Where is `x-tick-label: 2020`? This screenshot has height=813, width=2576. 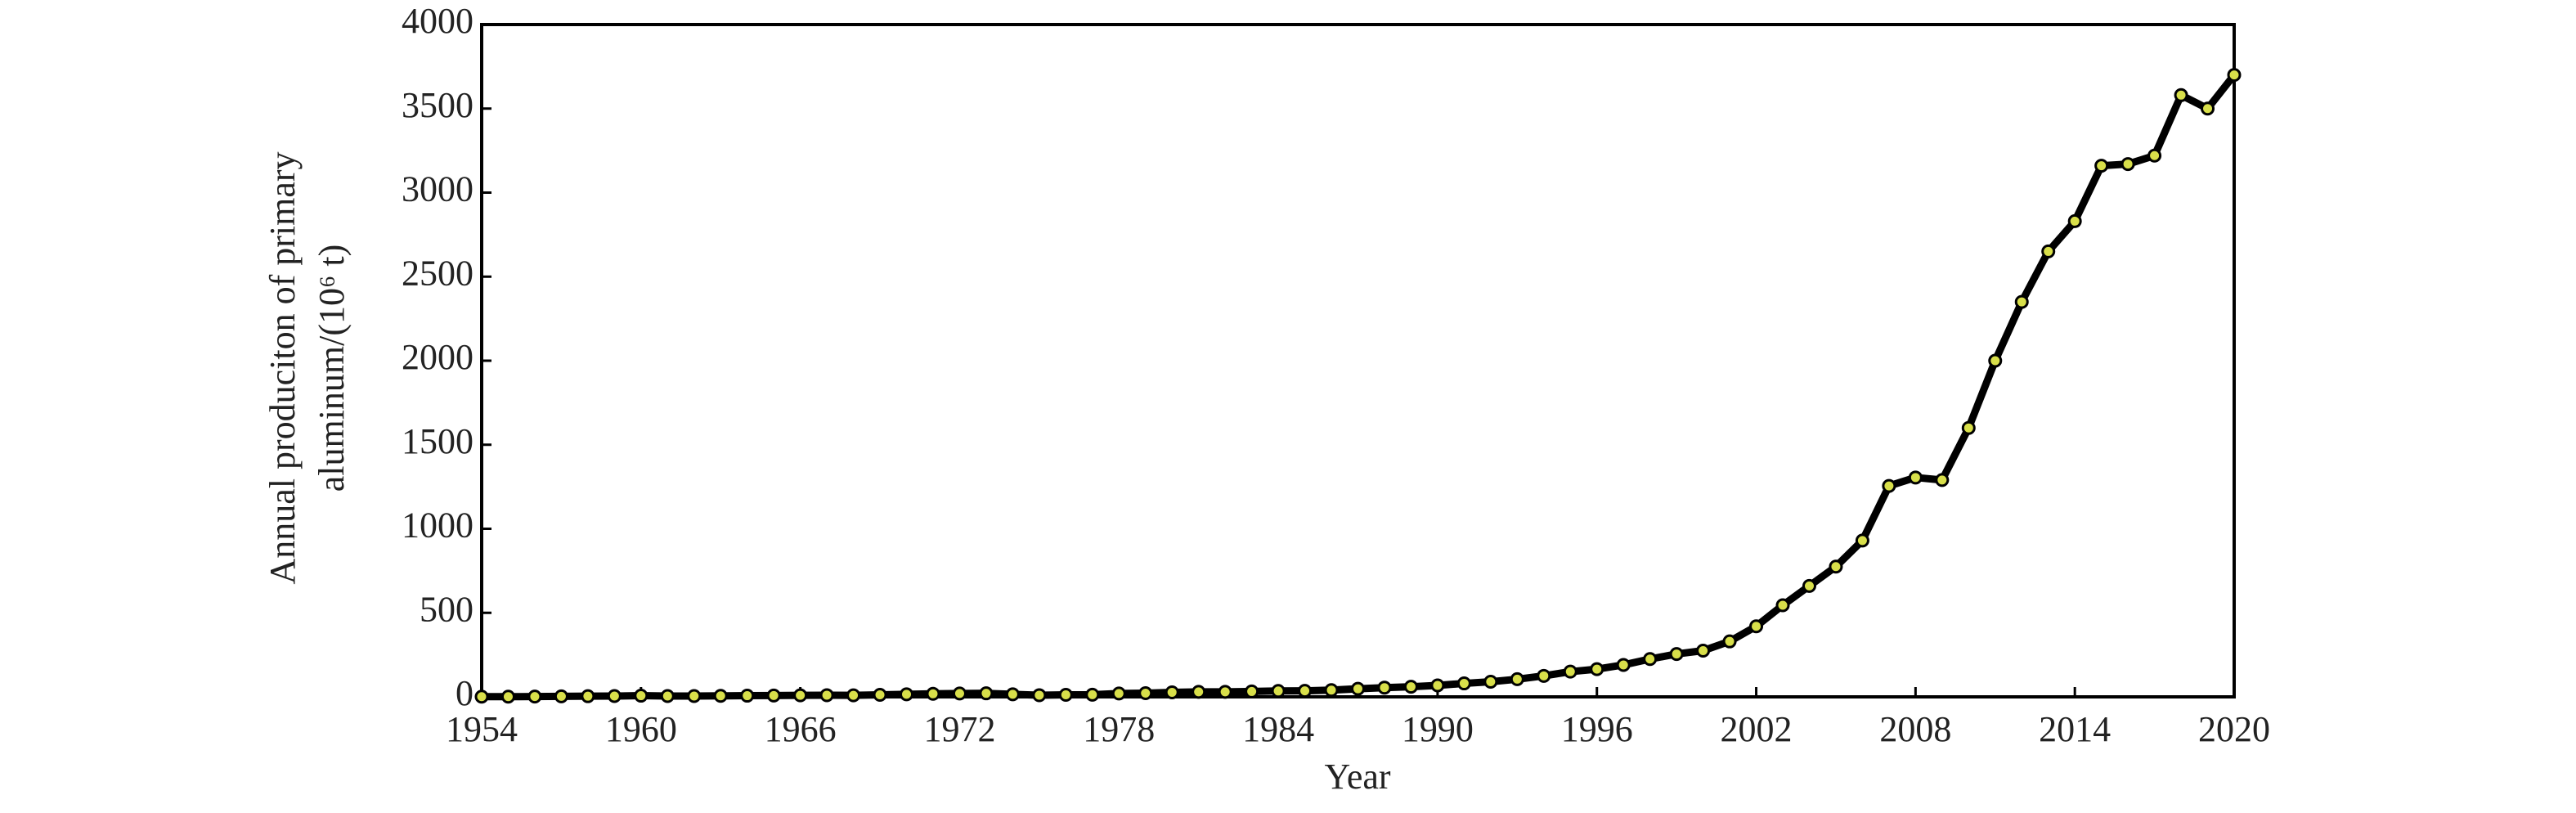 x-tick-label: 2020 is located at coordinates (2234, 729).